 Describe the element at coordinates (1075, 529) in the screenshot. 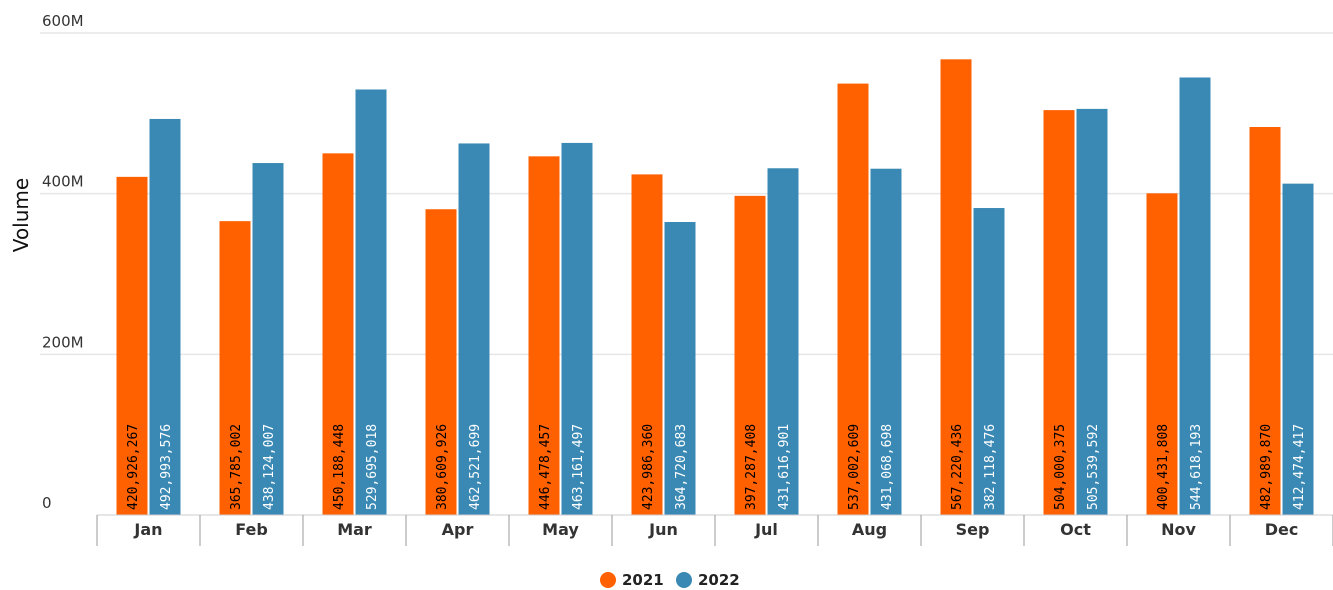

I see `x-tick-label: Oct` at that location.